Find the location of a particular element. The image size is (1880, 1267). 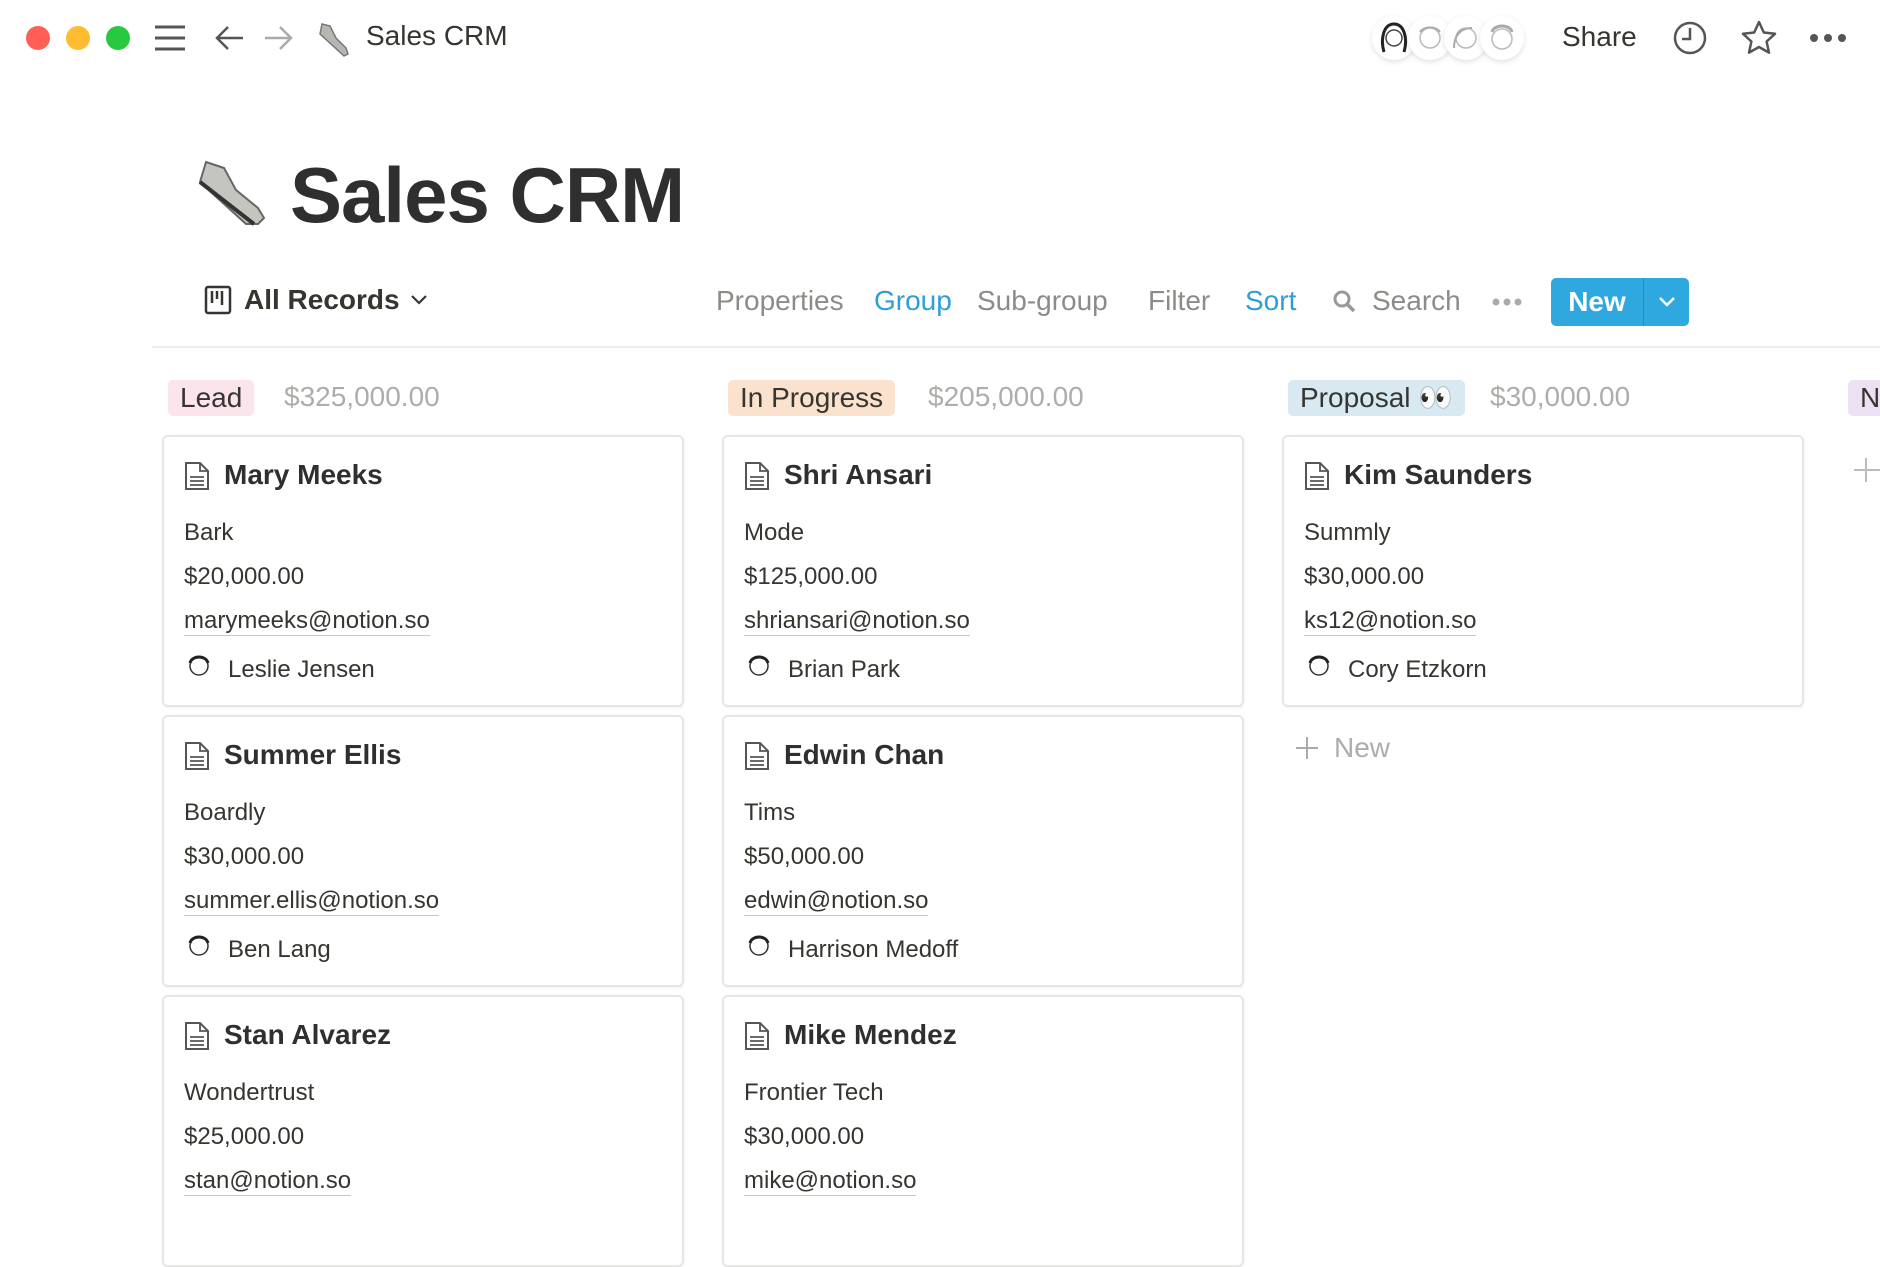

card-company: Summly is located at coordinates (1347, 532).